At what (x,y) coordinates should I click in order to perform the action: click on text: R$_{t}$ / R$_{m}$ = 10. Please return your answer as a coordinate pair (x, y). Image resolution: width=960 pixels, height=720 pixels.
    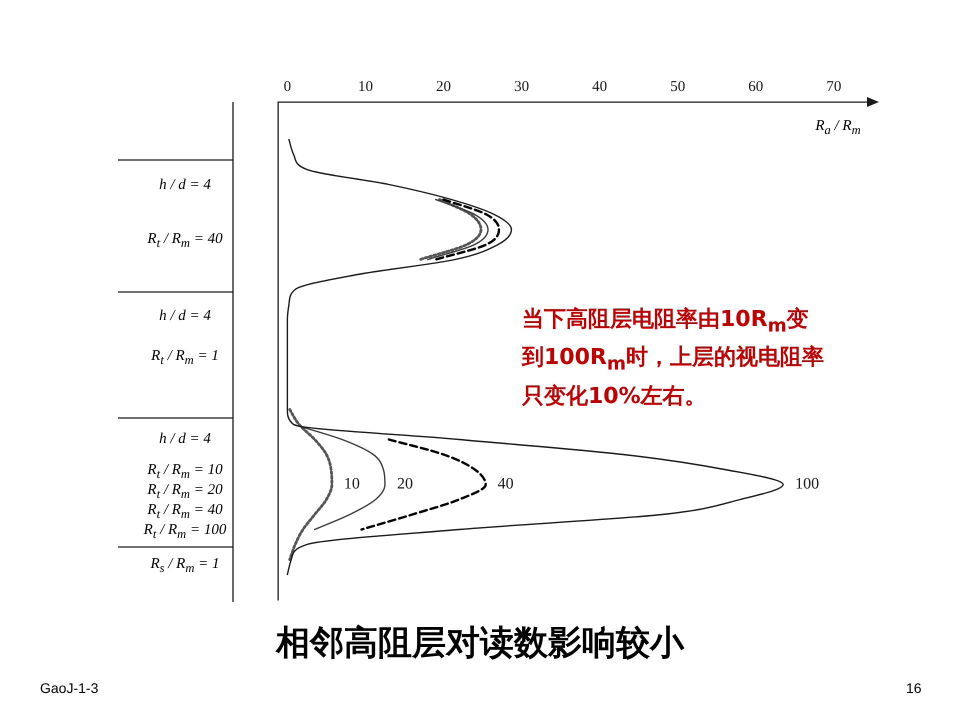
    Looking at the image, I should click on (185, 472).